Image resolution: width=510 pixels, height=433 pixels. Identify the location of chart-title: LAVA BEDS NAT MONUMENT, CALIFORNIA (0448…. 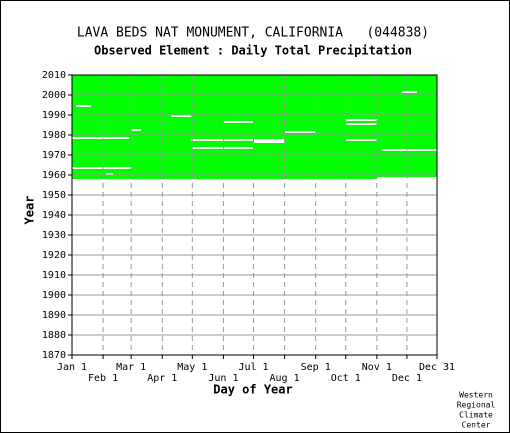
(253, 33).